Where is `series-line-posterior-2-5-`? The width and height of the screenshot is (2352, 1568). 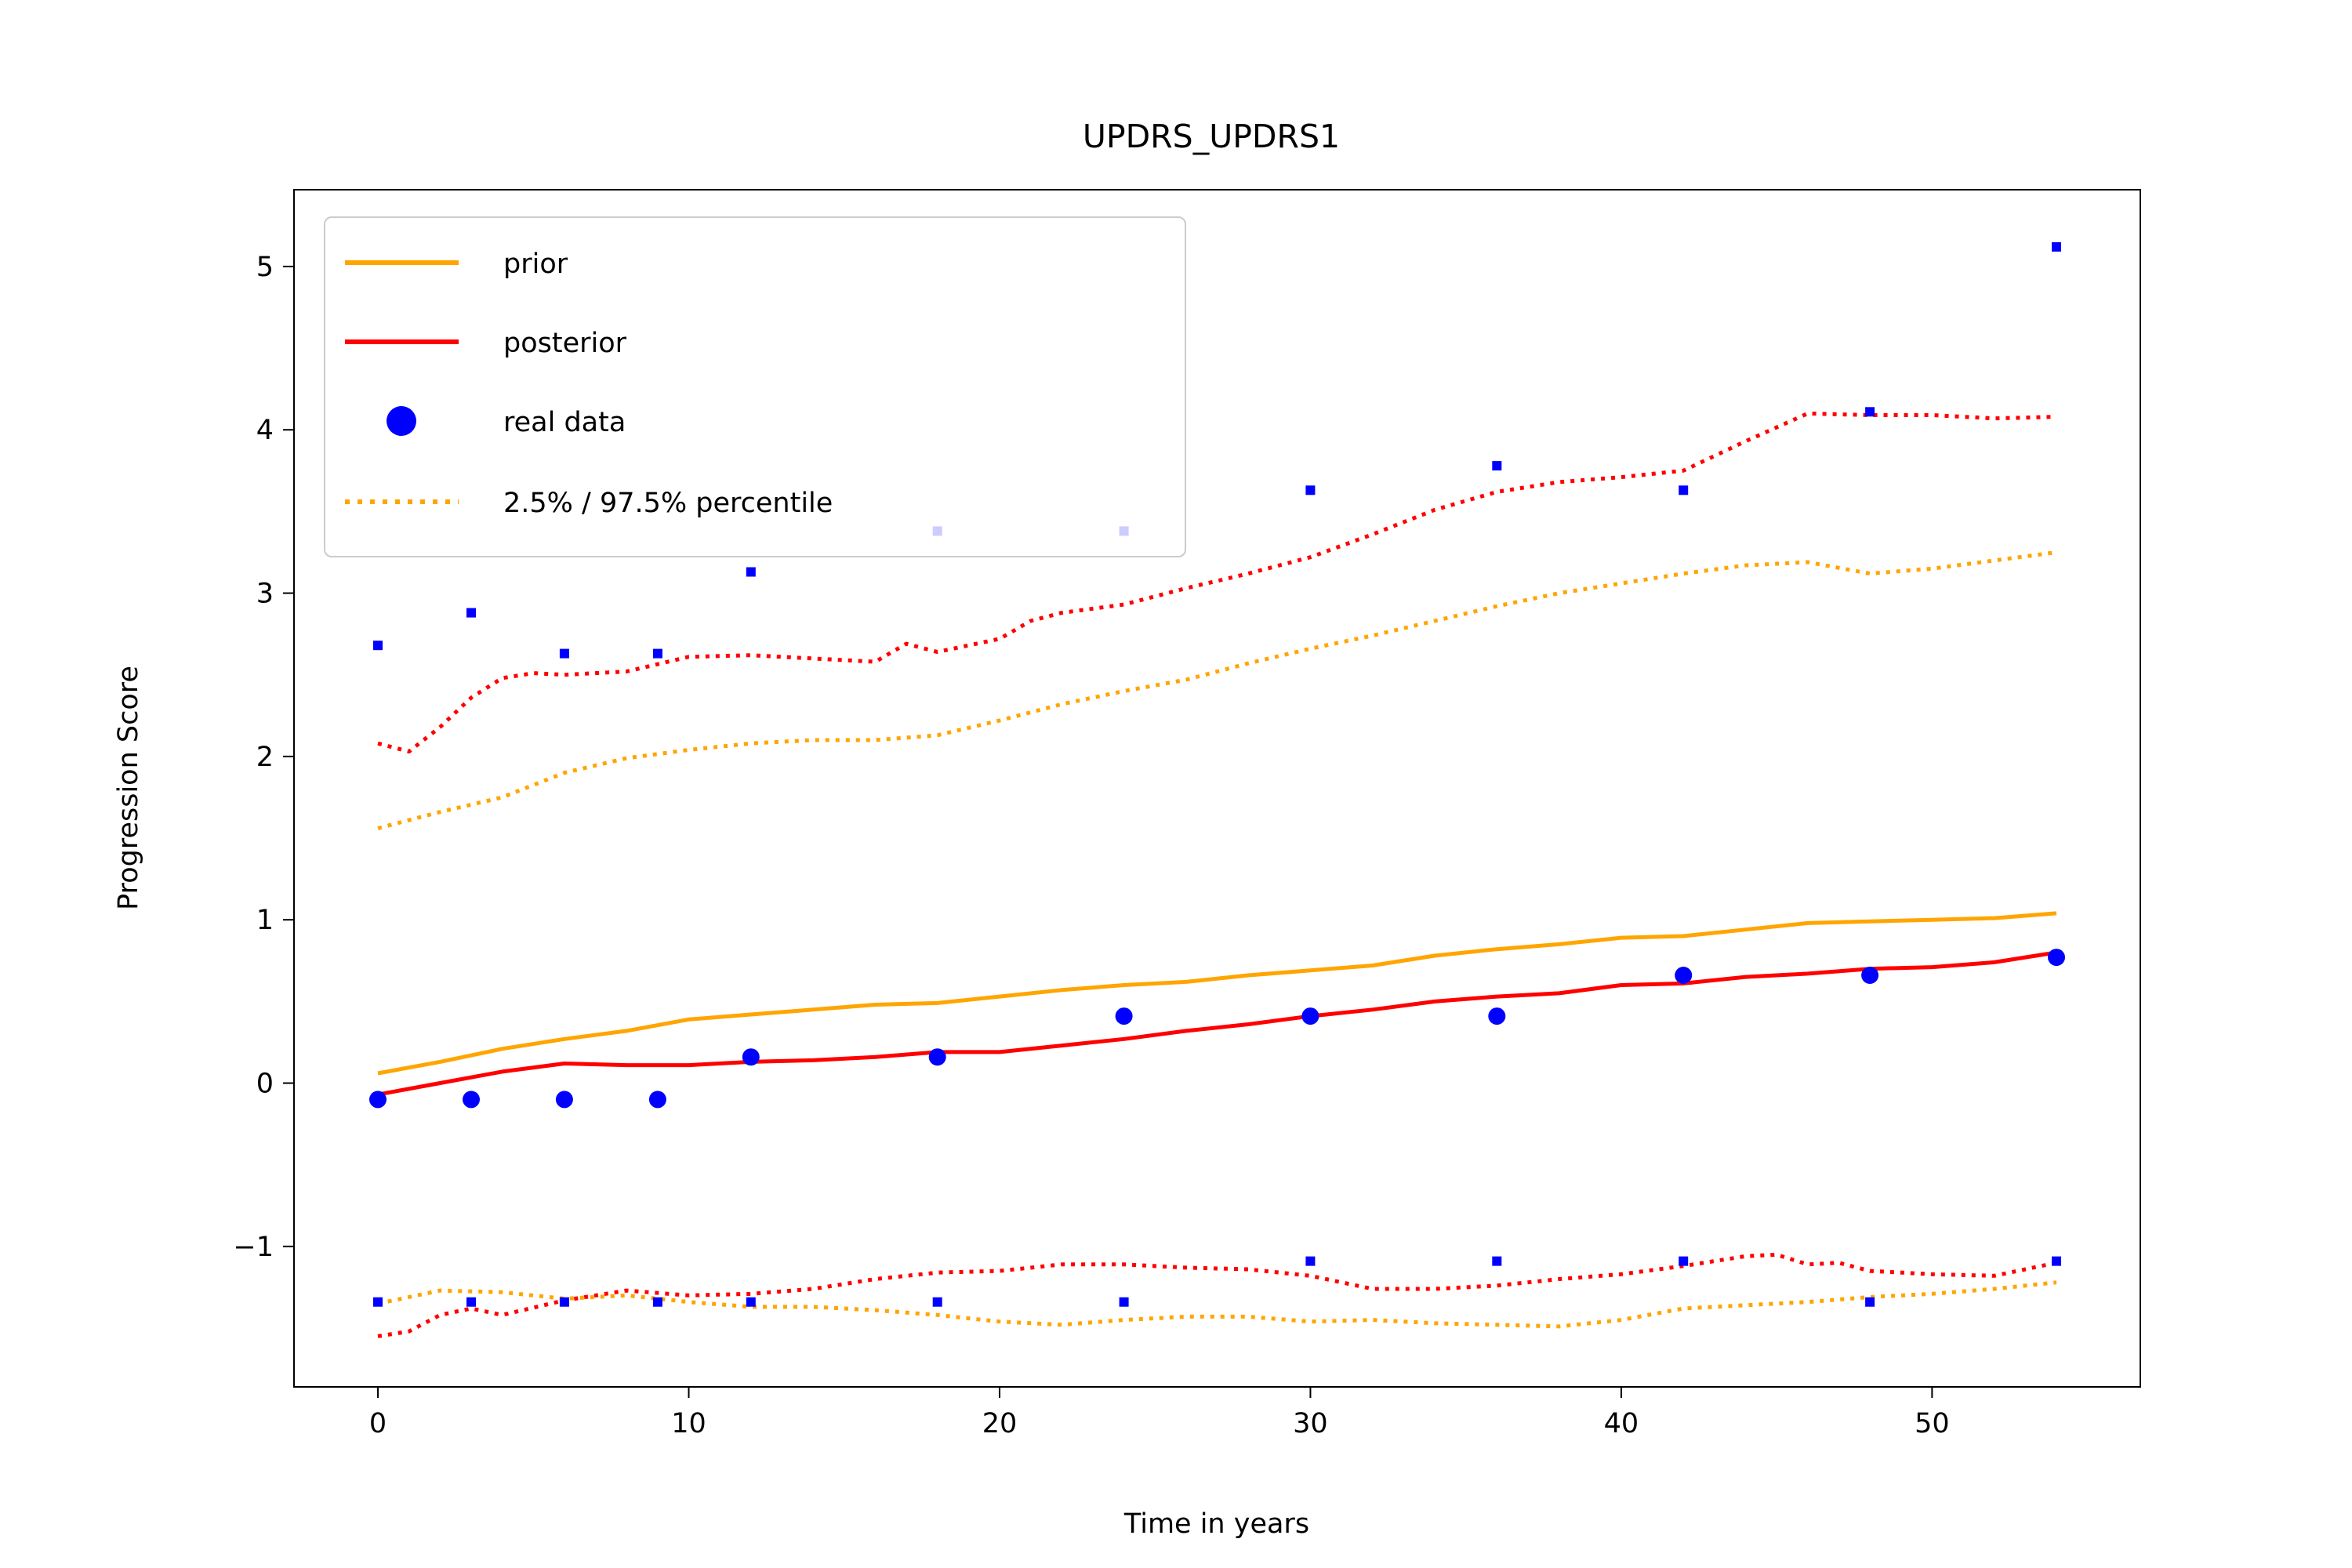
series-line-posterior-2-5- is located at coordinates (1217, 1295).